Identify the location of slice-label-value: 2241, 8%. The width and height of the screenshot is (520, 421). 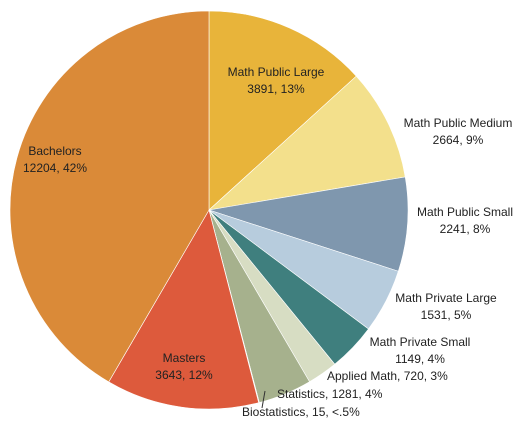
(465, 229).